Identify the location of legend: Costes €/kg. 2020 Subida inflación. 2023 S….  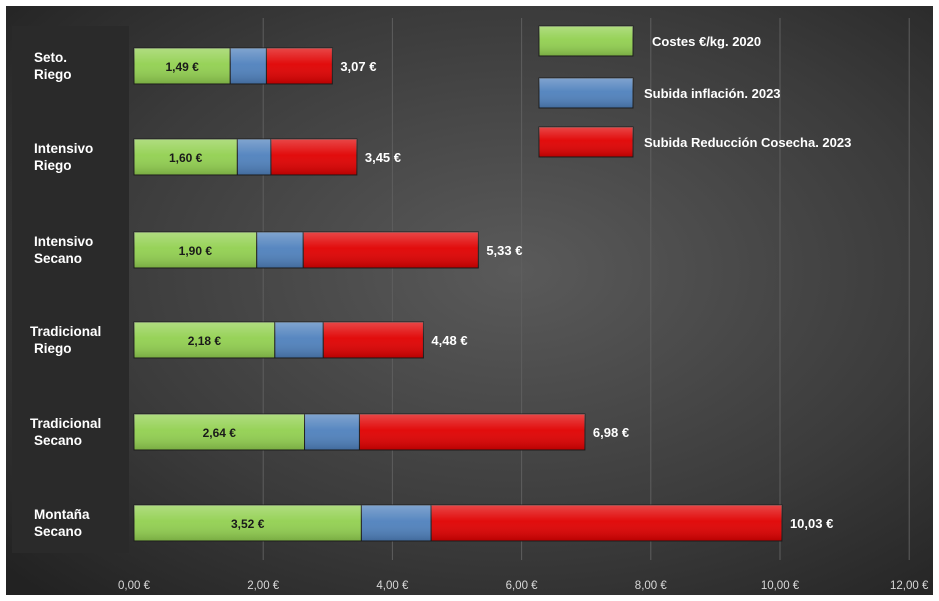
(694, 91).